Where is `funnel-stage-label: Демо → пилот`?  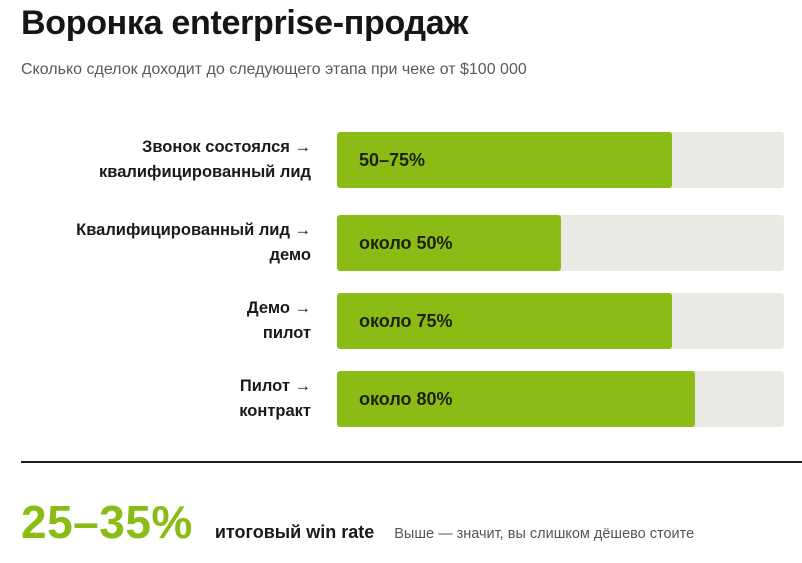 funnel-stage-label: Демо → пилот is located at coordinates (279, 321).